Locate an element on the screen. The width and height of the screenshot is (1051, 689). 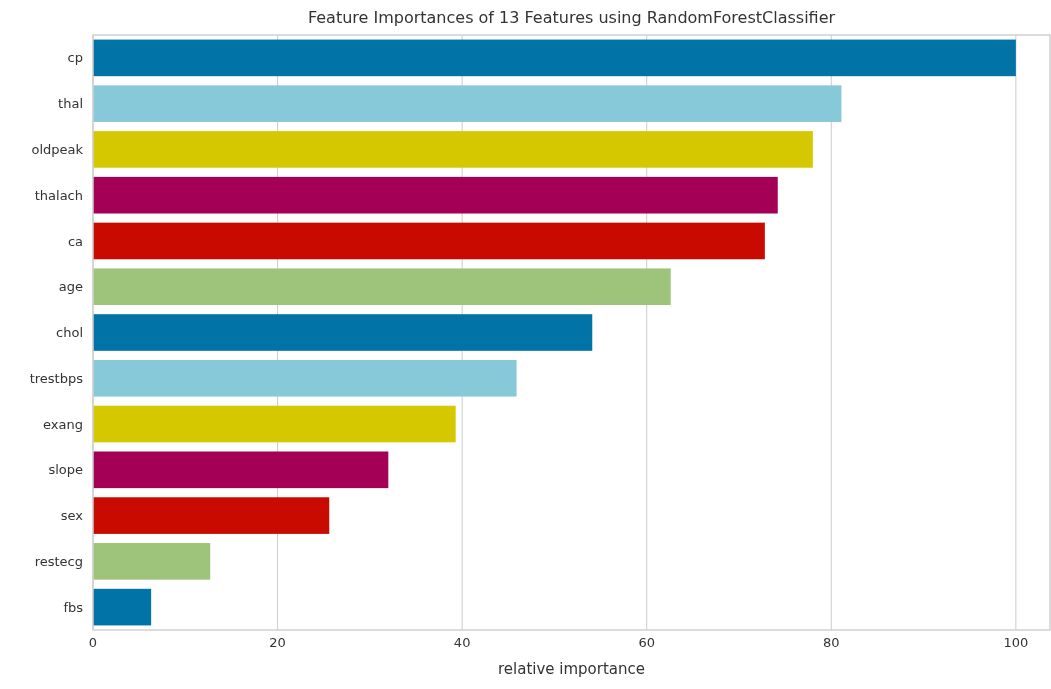
y-tick-label: thal is located at coordinates (70, 104).